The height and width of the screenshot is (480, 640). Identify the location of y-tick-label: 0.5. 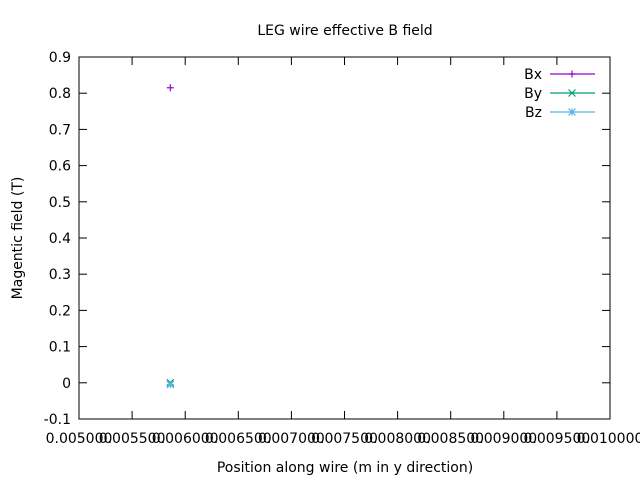
(60, 203).